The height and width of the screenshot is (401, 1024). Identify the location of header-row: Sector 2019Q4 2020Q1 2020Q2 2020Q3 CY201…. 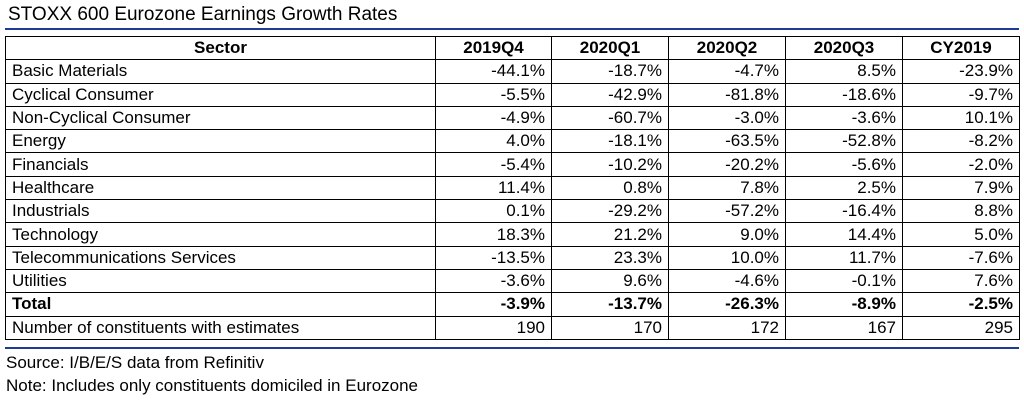
(512, 48).